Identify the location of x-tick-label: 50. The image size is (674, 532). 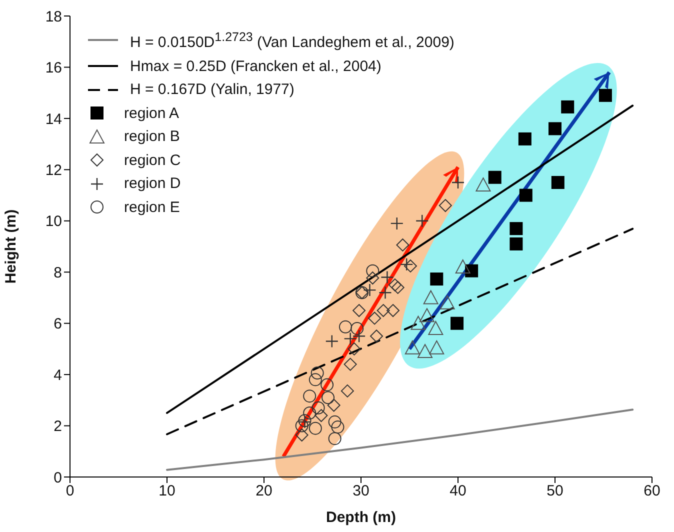
(555, 491).